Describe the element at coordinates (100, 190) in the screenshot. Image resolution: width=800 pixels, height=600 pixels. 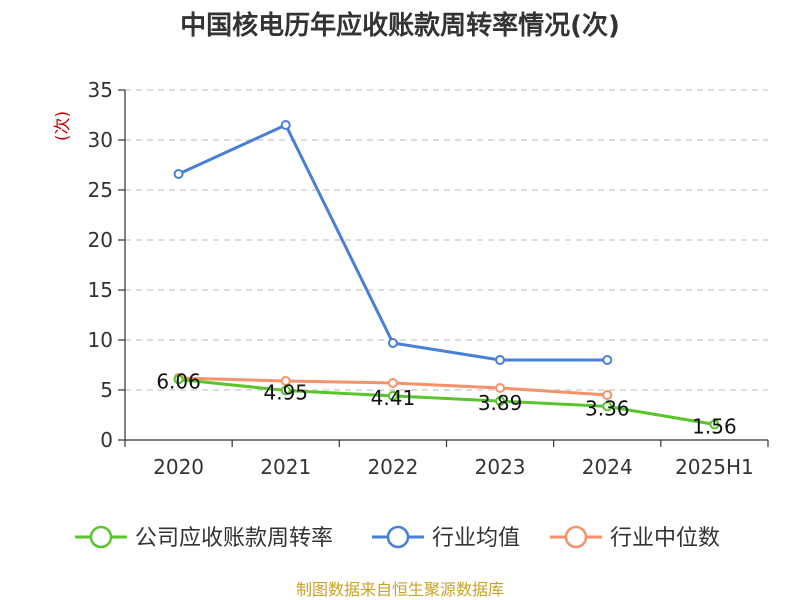
I see `y-tick-label-25: 25` at that location.